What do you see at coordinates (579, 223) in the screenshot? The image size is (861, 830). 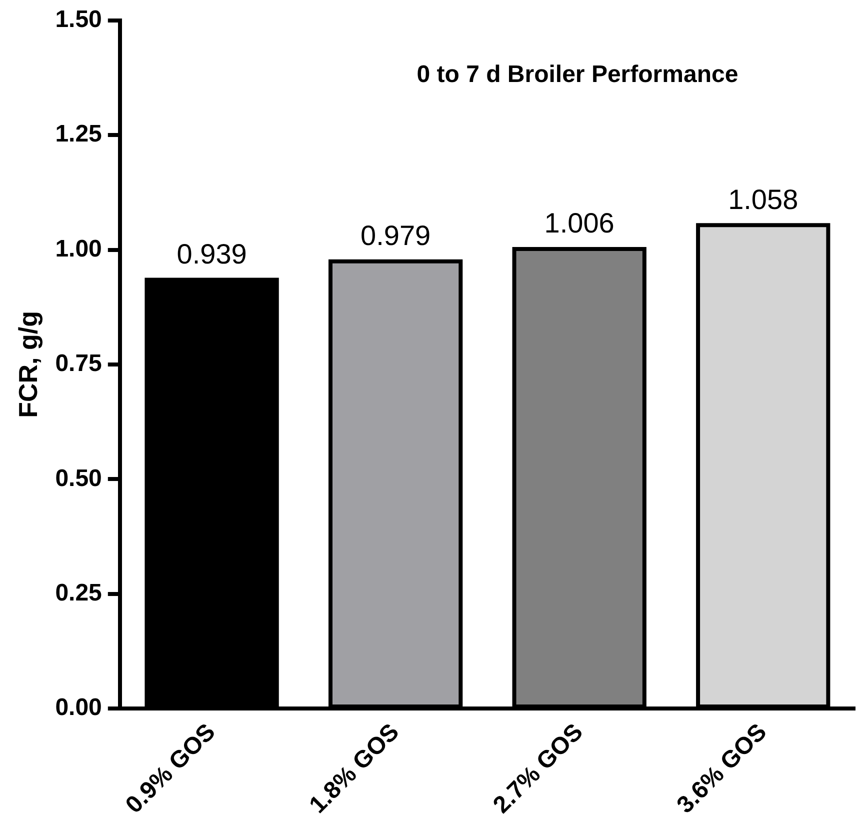 I see `data-label: 1.006` at bounding box center [579, 223].